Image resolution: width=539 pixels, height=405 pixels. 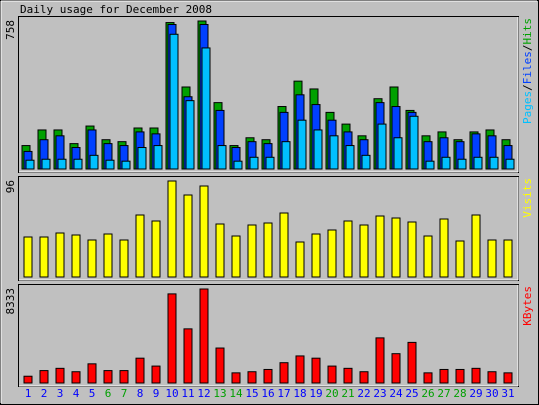 I want to click on x-tick-label: 16, so click(x=267, y=393).